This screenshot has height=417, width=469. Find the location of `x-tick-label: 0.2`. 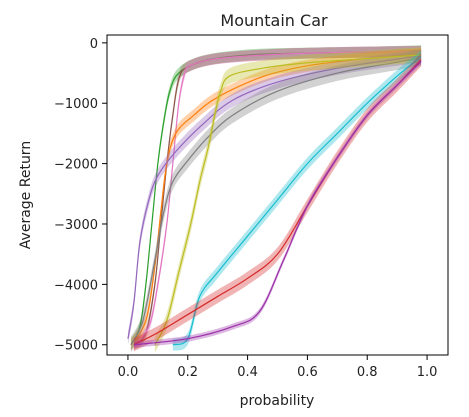

x-tick-label: 0.2 is located at coordinates (187, 372).